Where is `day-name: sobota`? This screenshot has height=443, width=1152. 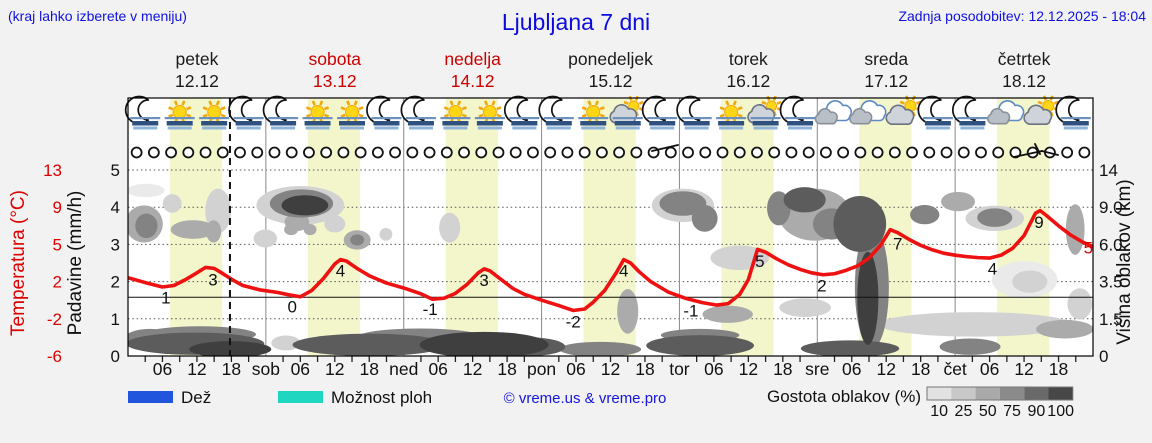 day-name: sobota is located at coordinates (335, 59).